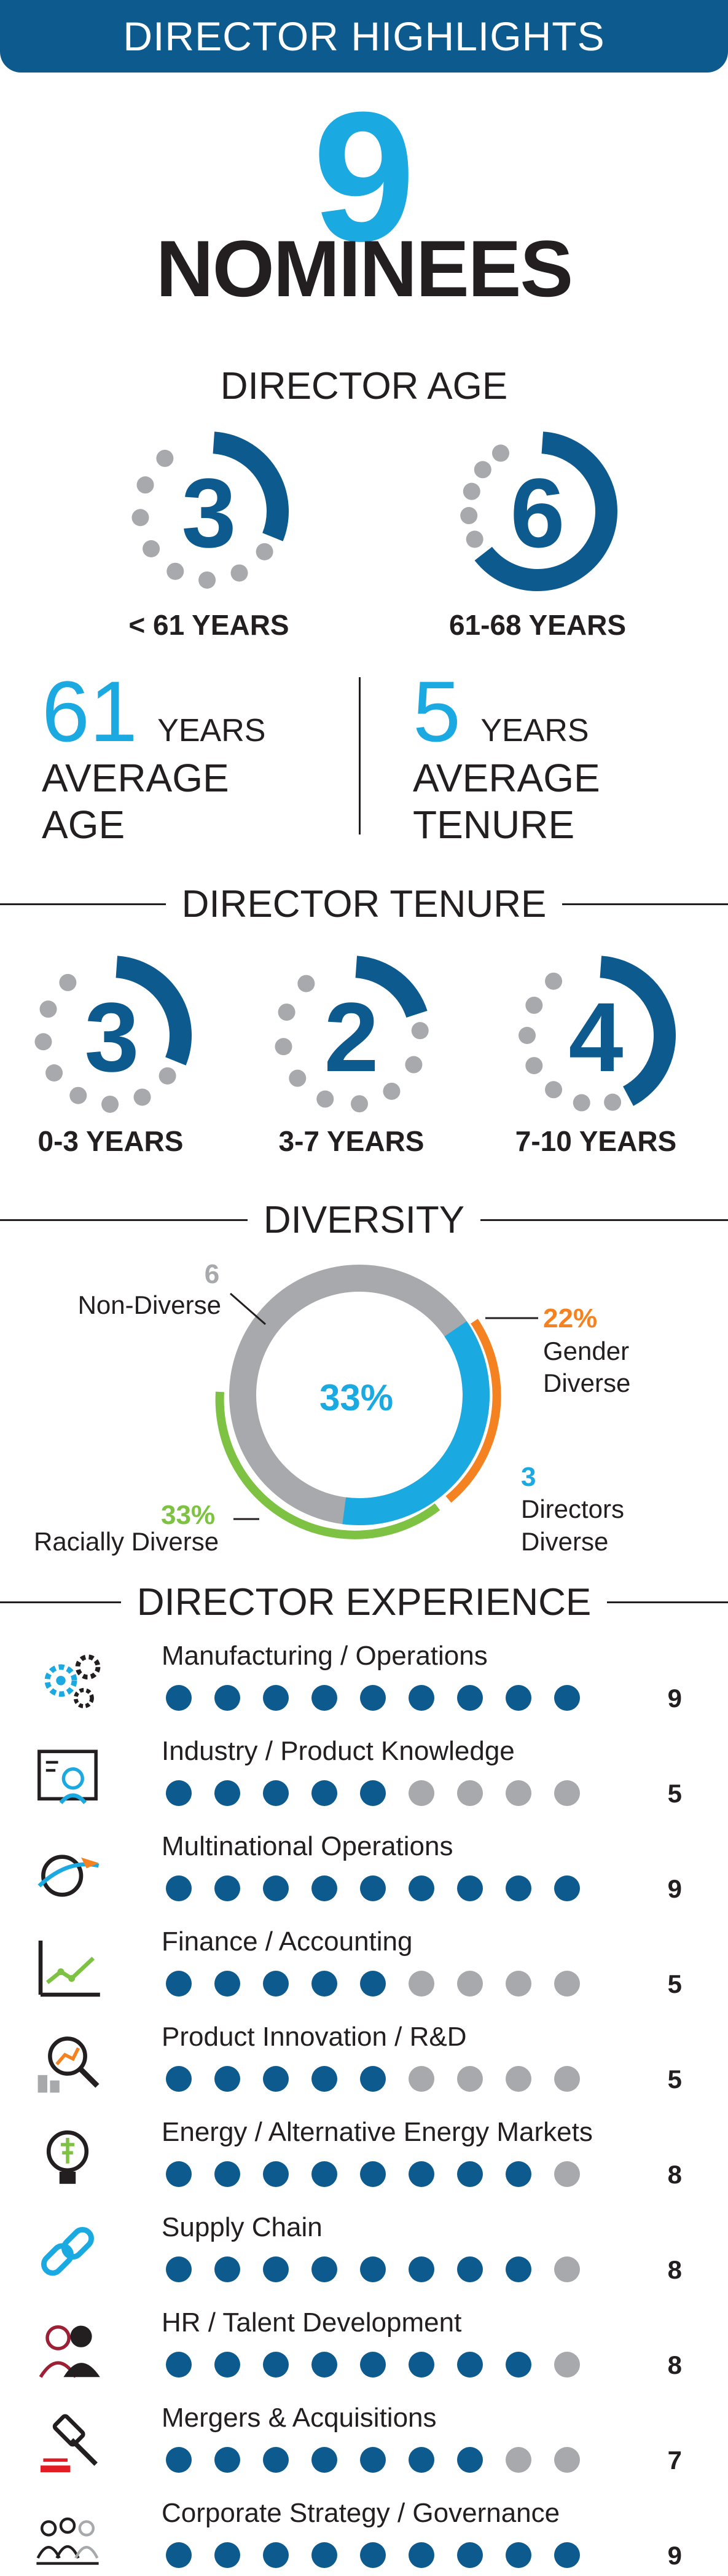 The width and height of the screenshot is (728, 2576). I want to click on racial-label: Racially Diverse, so click(126, 1541).